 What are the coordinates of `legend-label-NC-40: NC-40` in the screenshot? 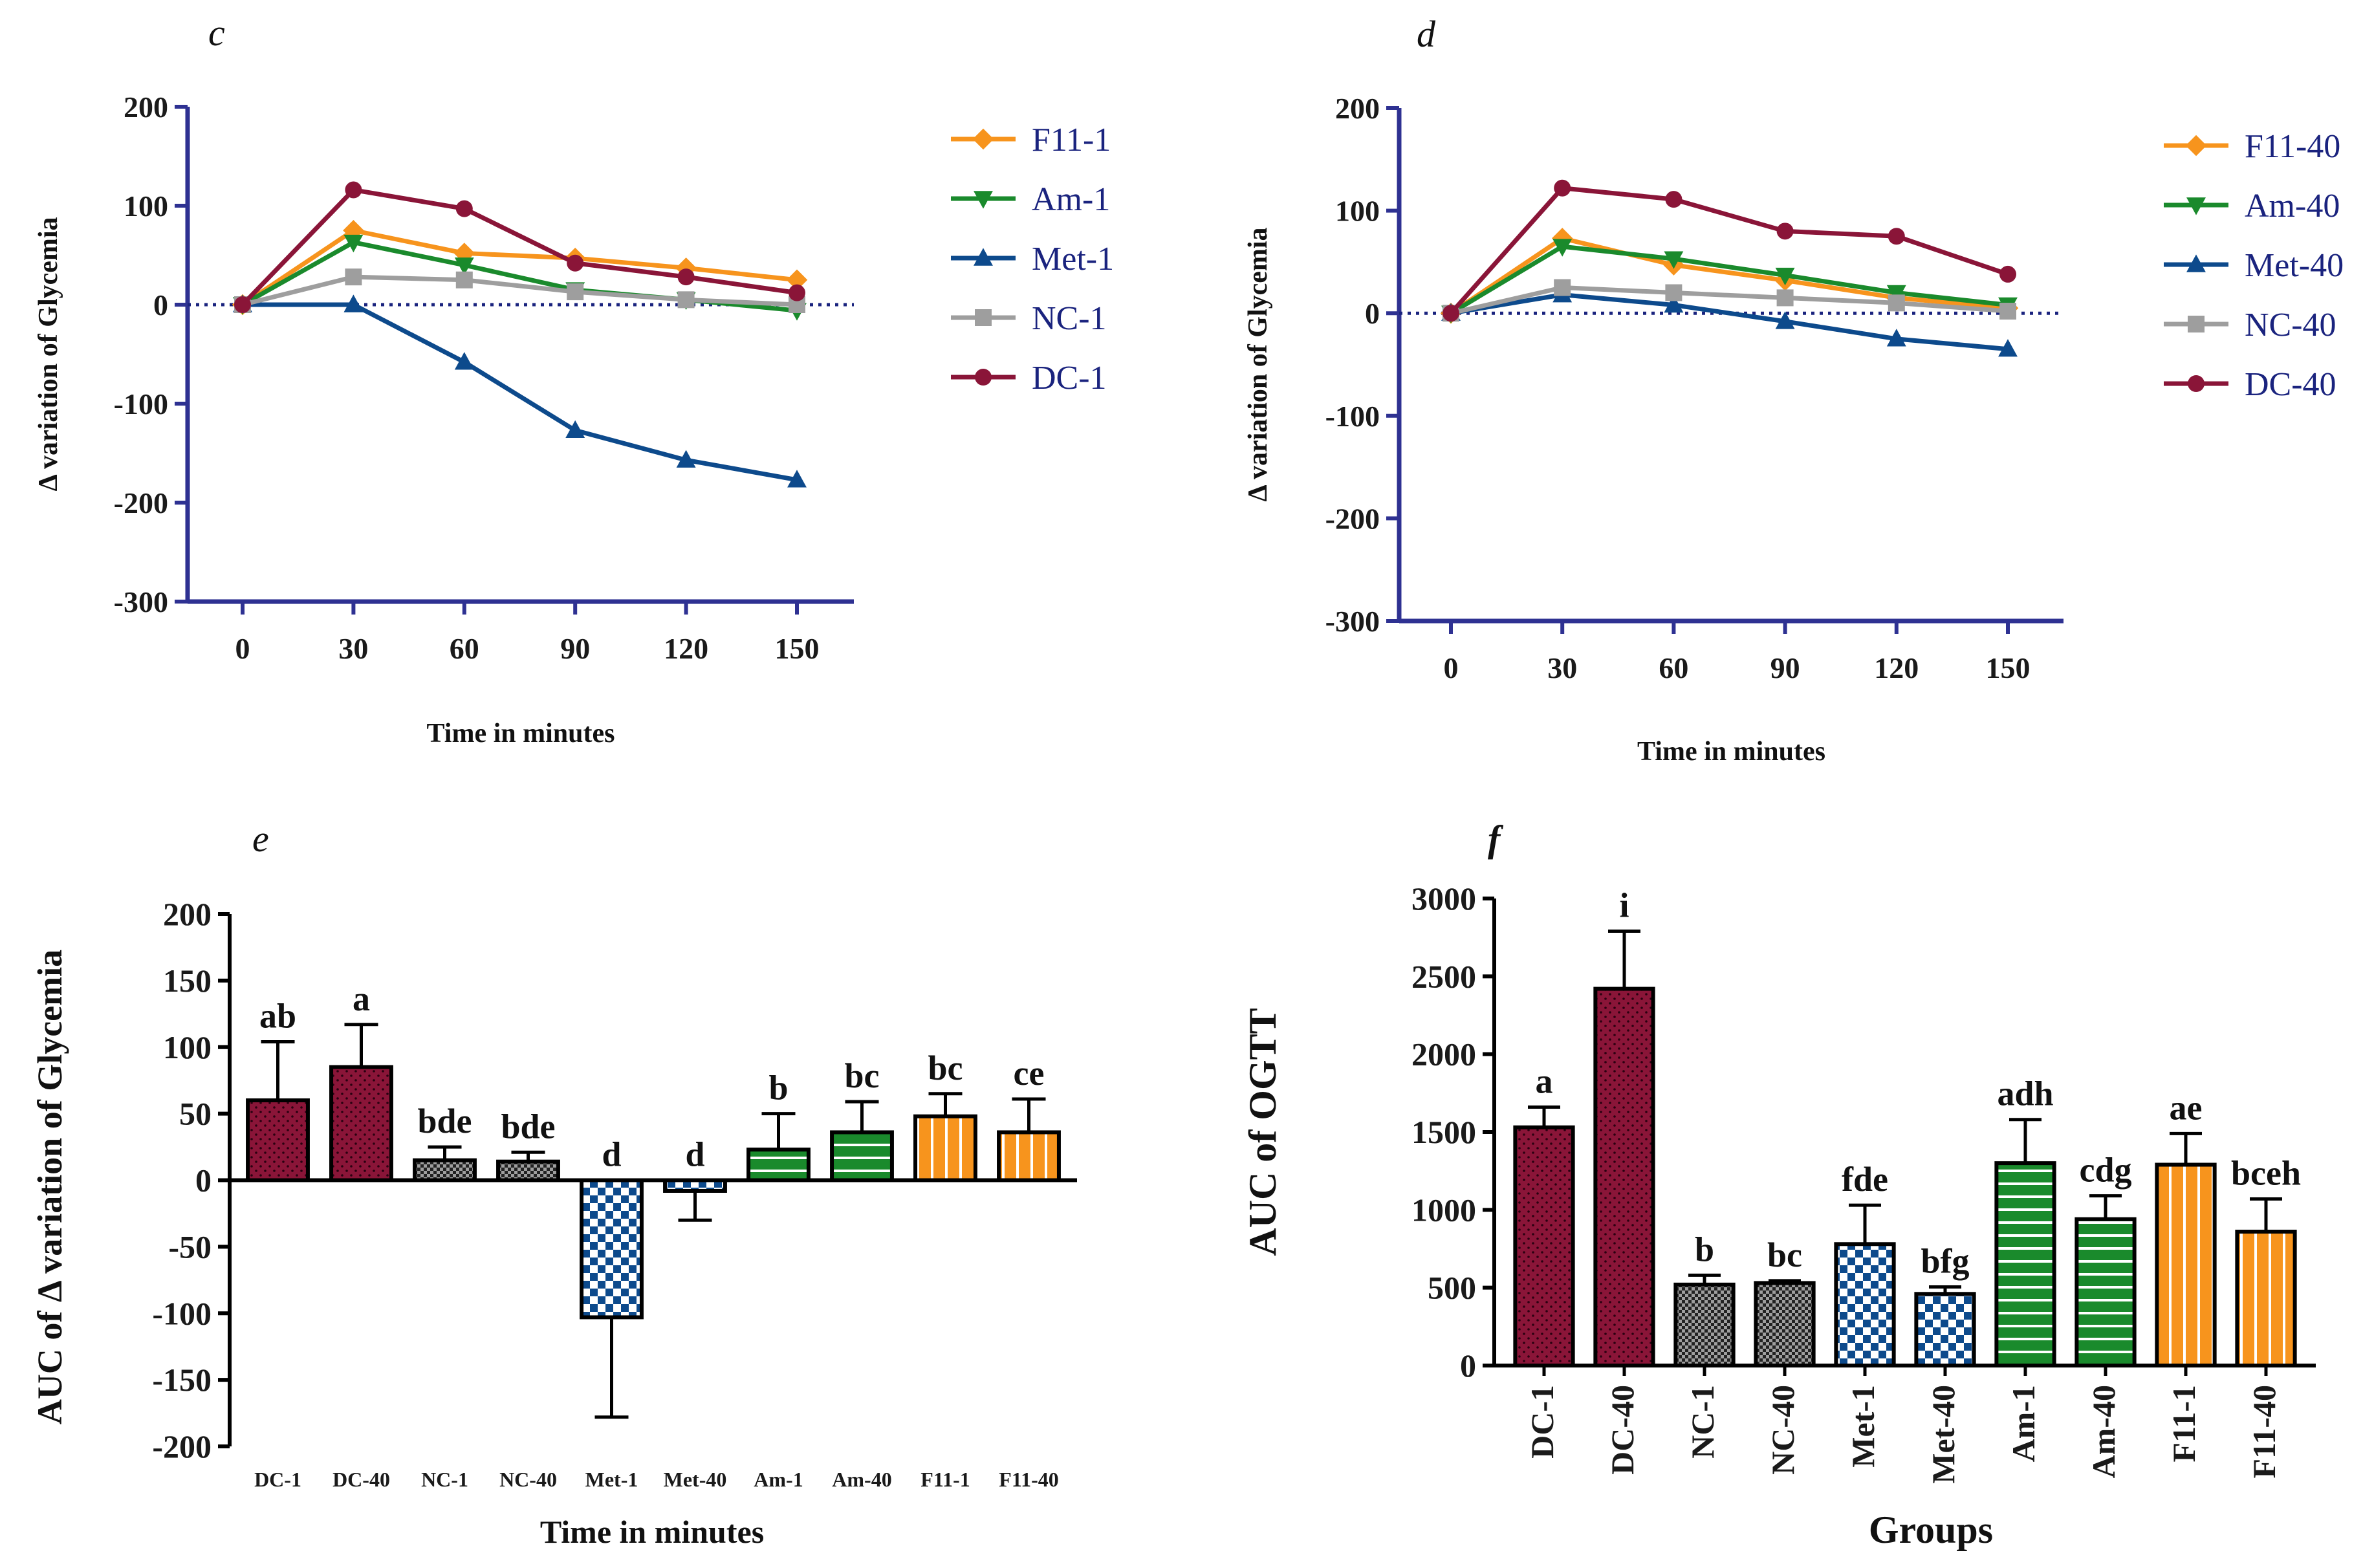 It's located at (2290, 325).